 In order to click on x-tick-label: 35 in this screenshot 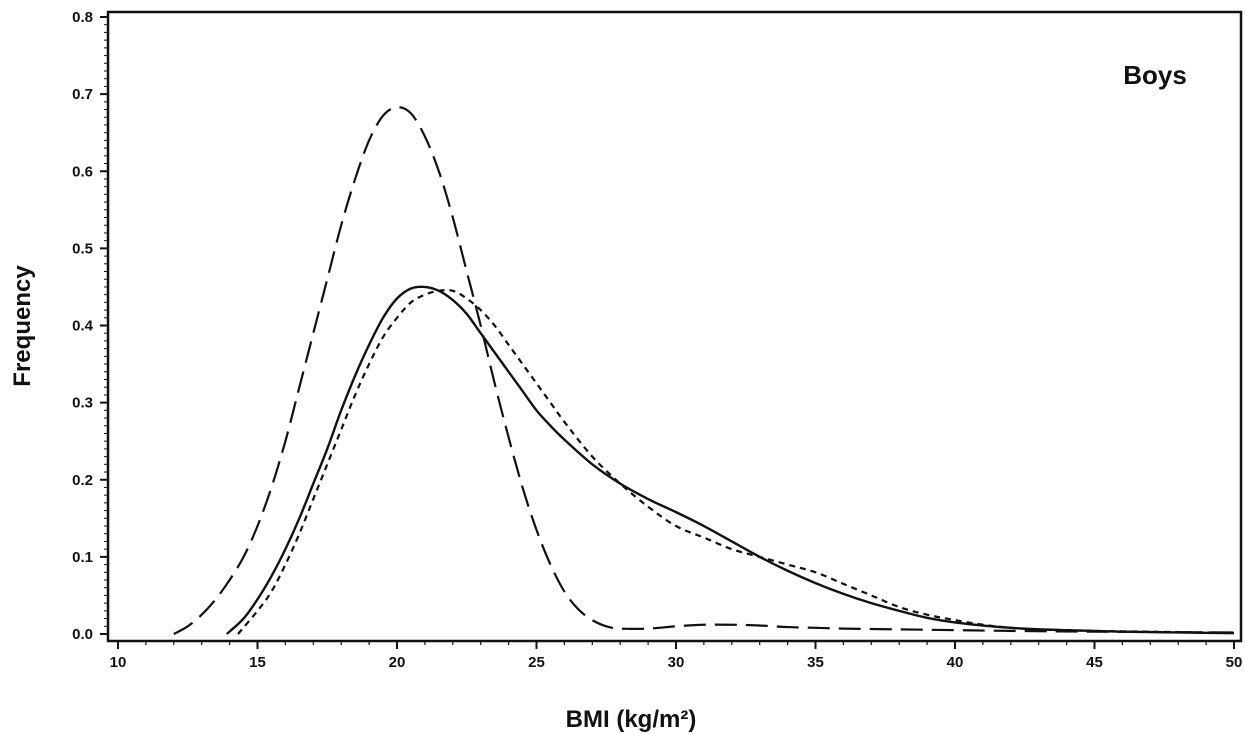, I will do `click(815, 662)`.